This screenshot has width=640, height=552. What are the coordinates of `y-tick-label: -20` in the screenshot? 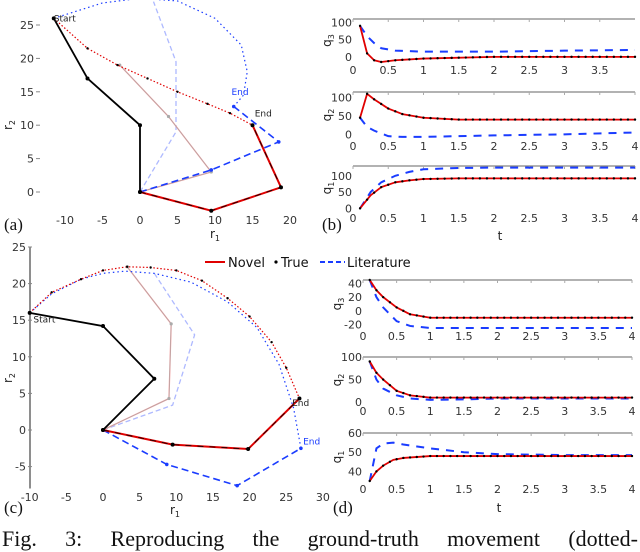 It's located at (353, 325).